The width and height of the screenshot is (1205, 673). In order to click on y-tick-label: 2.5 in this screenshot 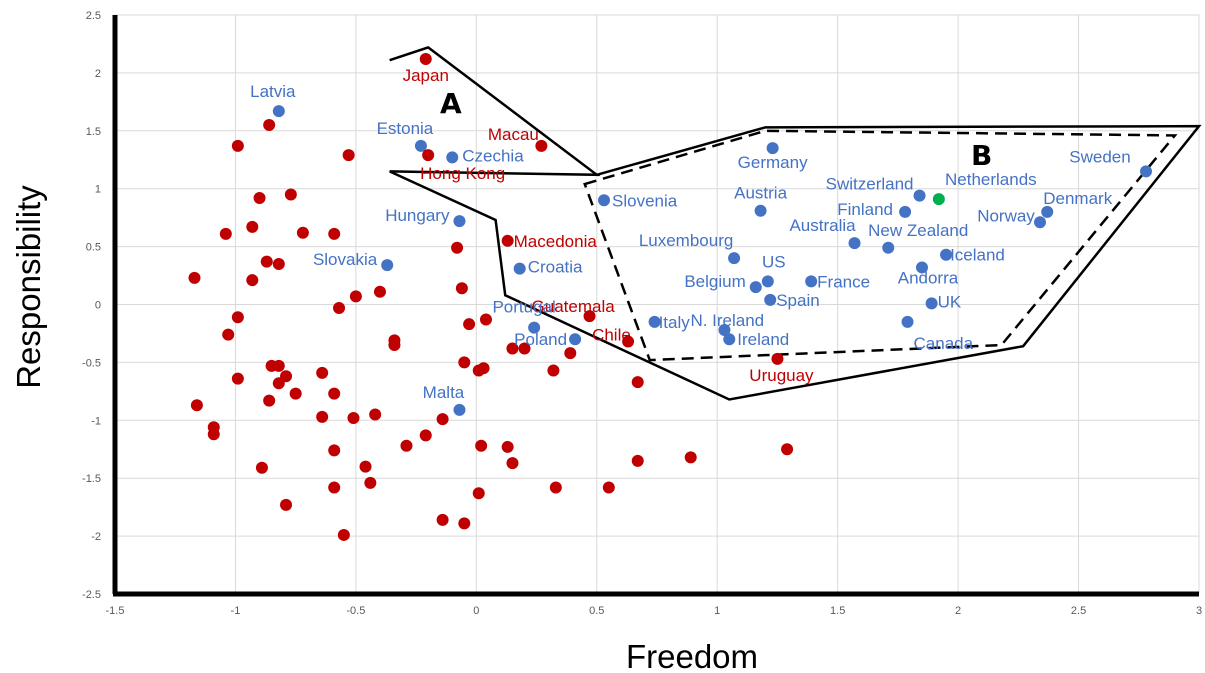, I will do `click(93, 16)`.